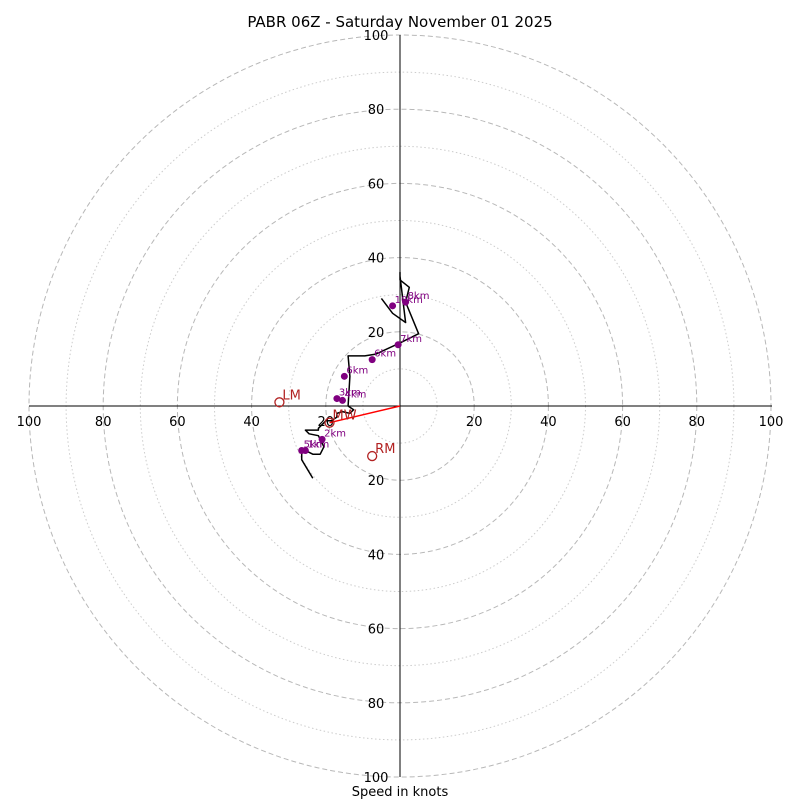 The height and width of the screenshot is (800, 800). I want to click on height-label: 3km, so click(350, 393).